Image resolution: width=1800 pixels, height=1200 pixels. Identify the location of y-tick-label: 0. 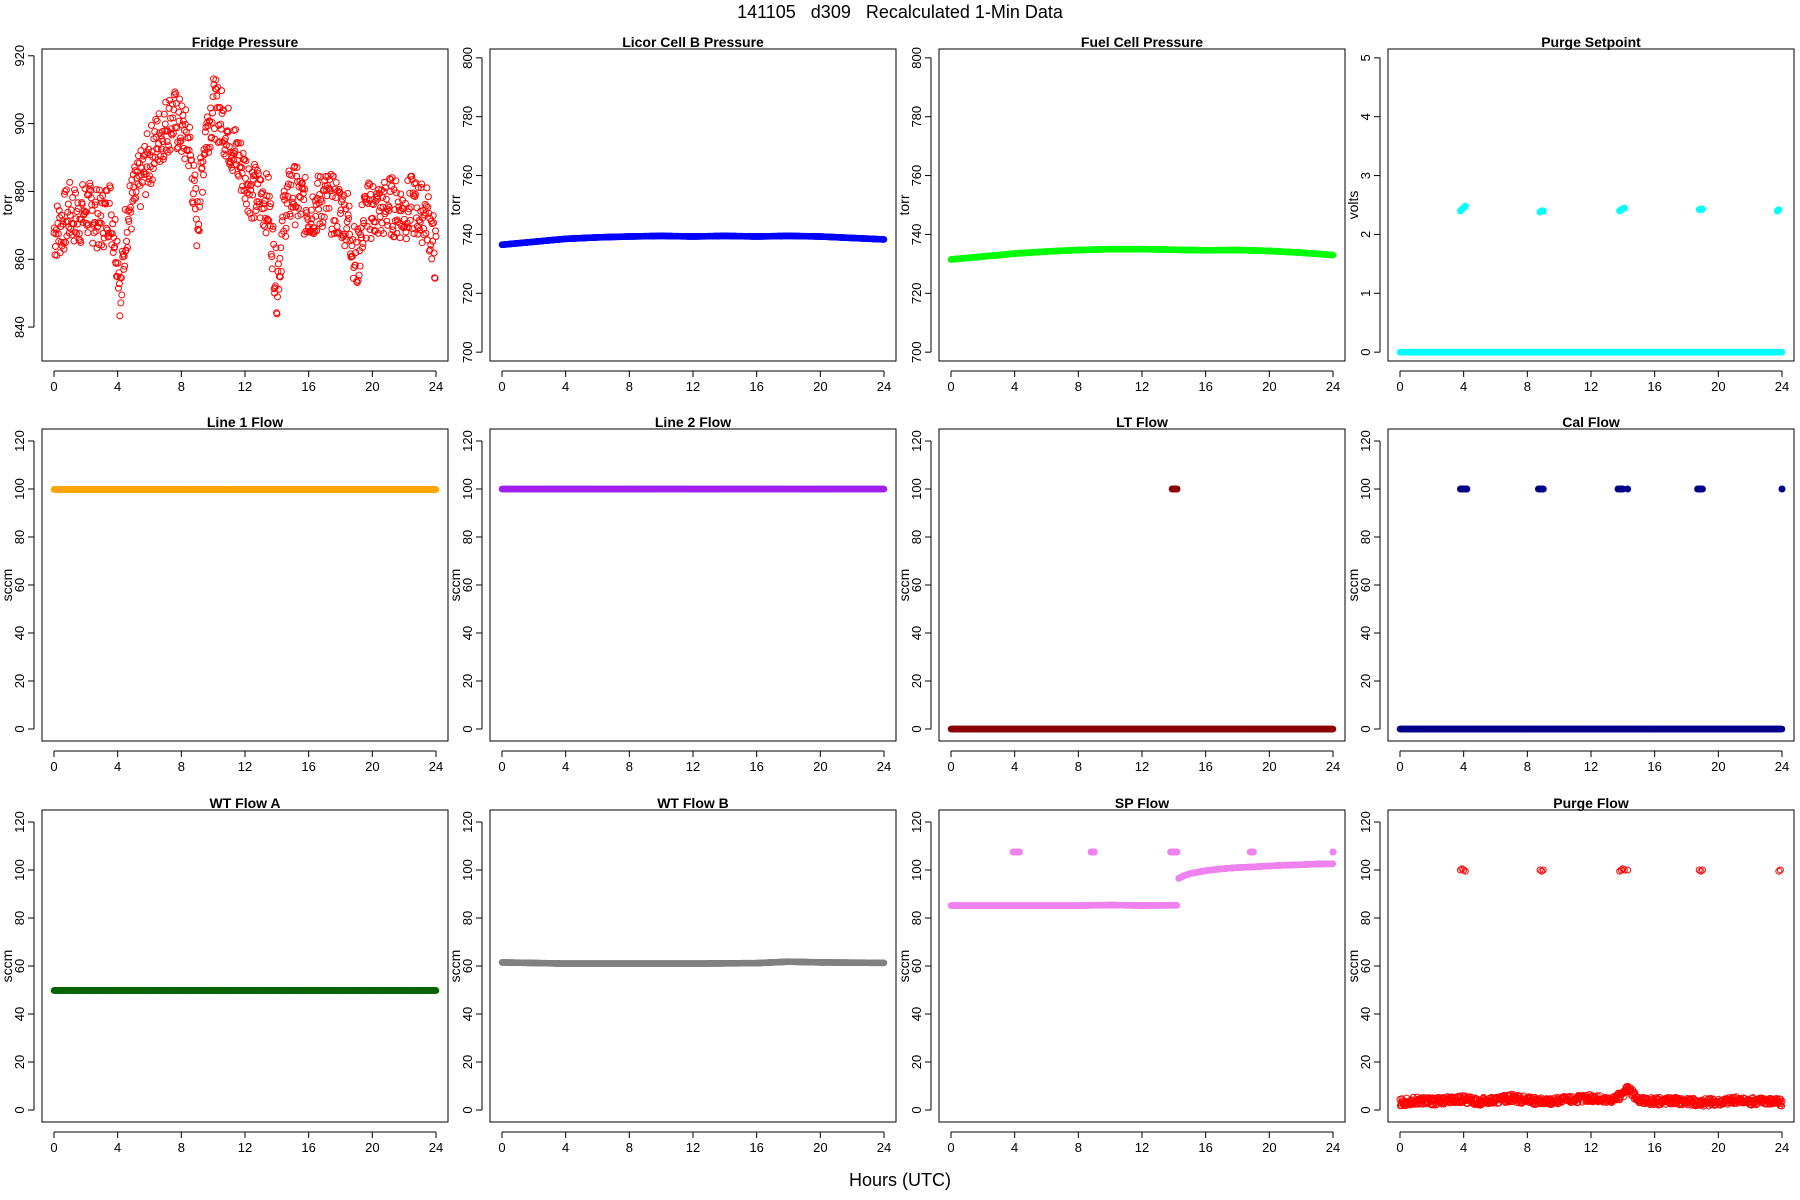
(467, 728).